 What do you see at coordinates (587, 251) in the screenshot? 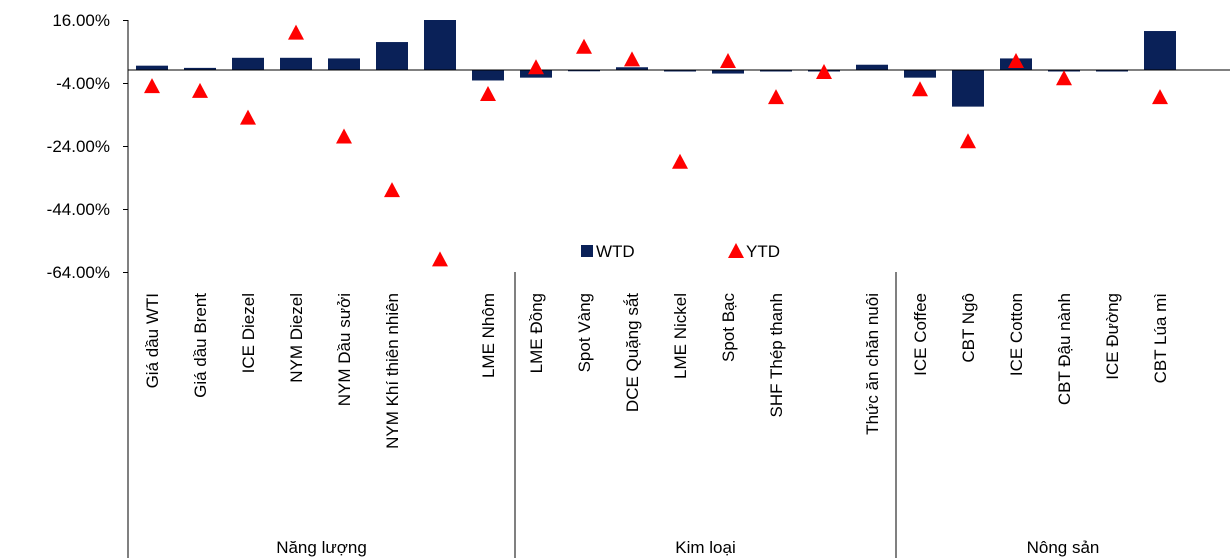
I see `legend-wtd-swatch` at bounding box center [587, 251].